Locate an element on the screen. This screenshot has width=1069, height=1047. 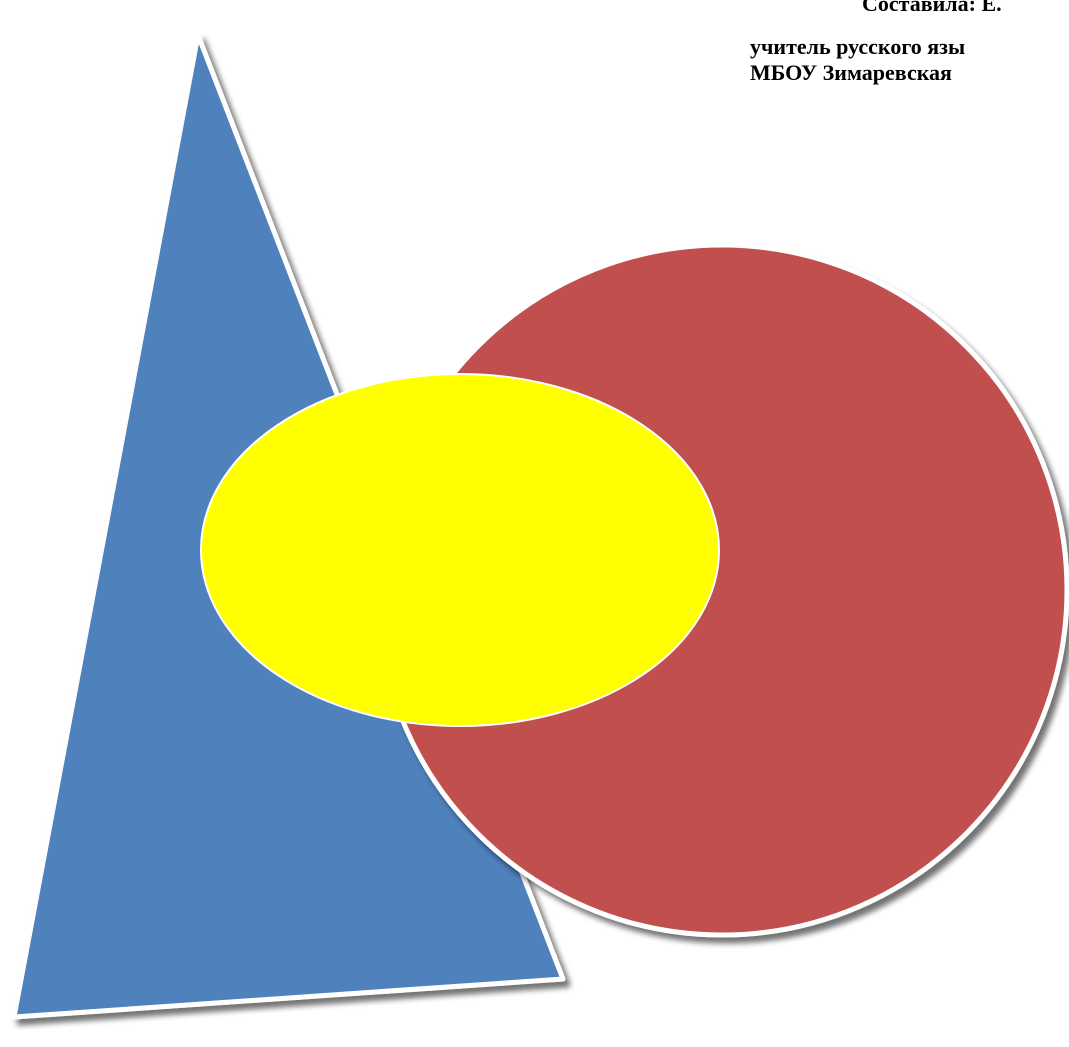
author-position-line: учитель русского язы is located at coordinates (858, 46).